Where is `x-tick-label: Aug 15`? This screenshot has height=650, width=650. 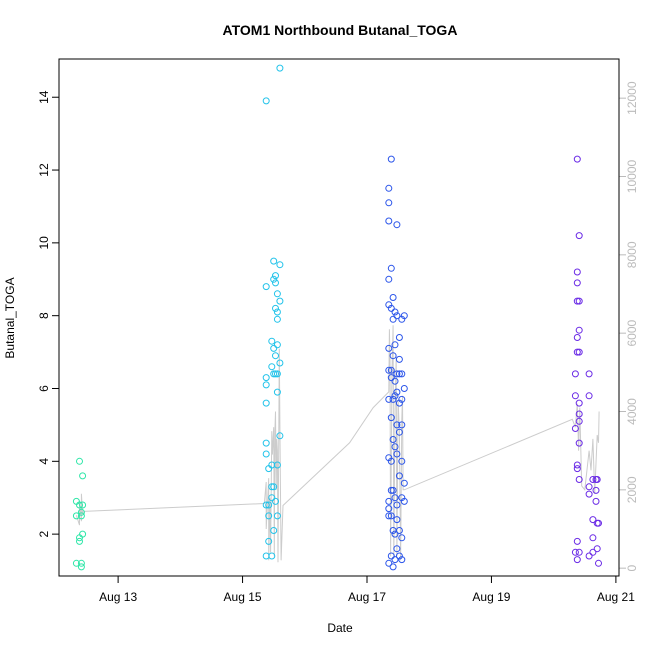
x-tick-label: Aug 15 is located at coordinates (243, 597).